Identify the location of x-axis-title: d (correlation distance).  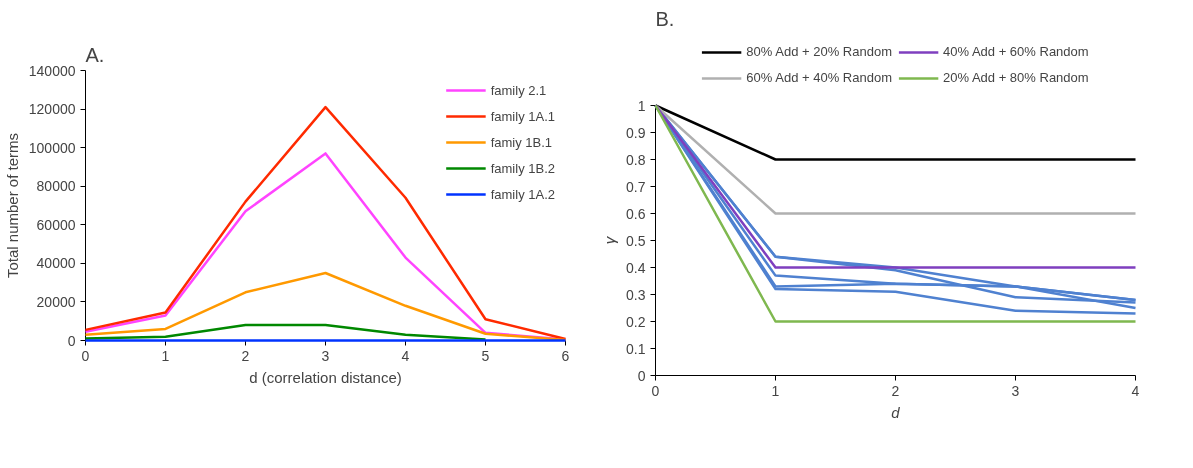
(325, 377).